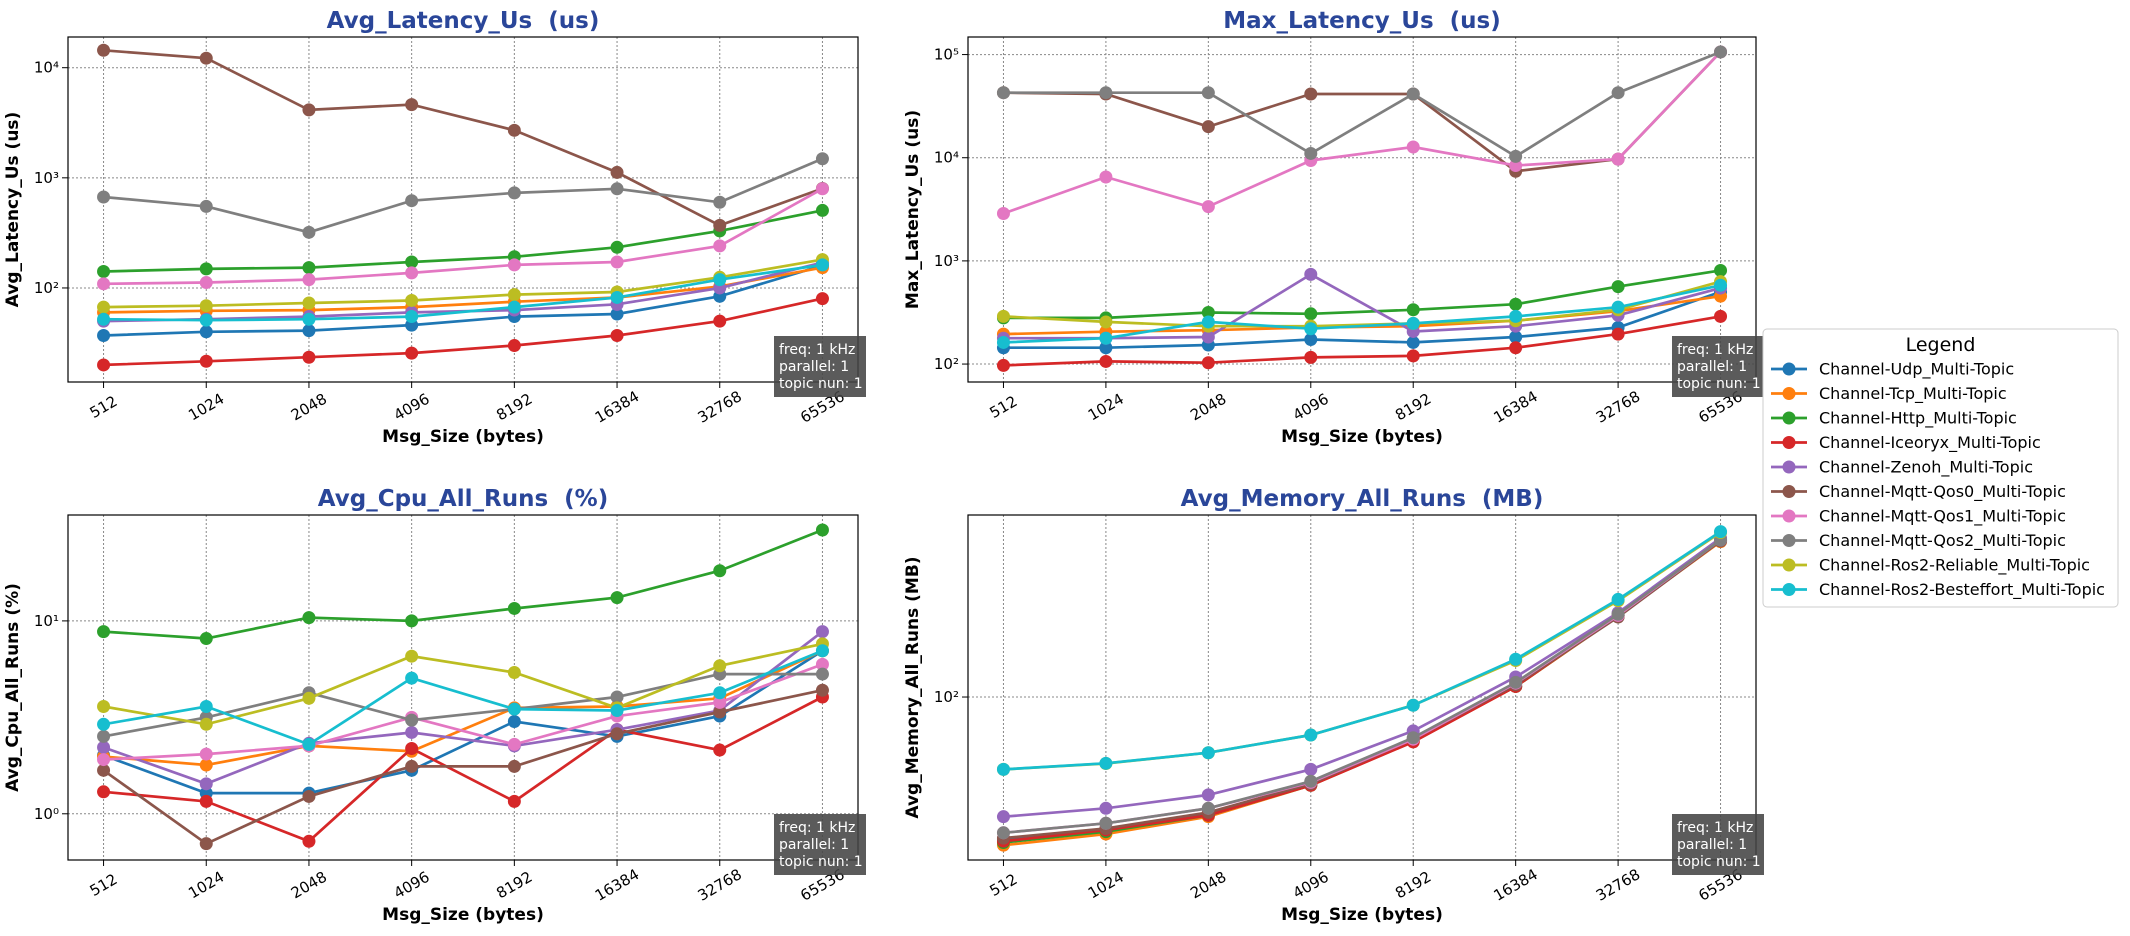 The width and height of the screenshot is (2130, 936). I want to click on legend-label: Channel-Tcp_Multi-Topic, so click(1913, 394).